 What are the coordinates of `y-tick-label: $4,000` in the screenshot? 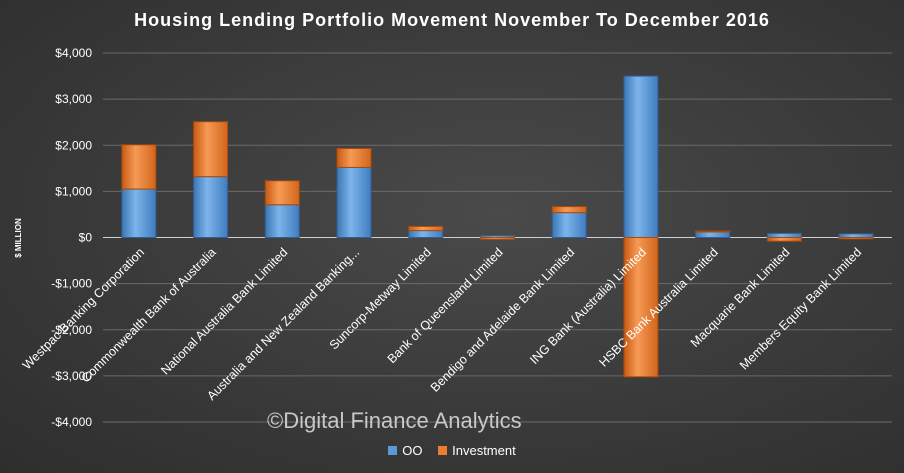 It's located at (73, 53).